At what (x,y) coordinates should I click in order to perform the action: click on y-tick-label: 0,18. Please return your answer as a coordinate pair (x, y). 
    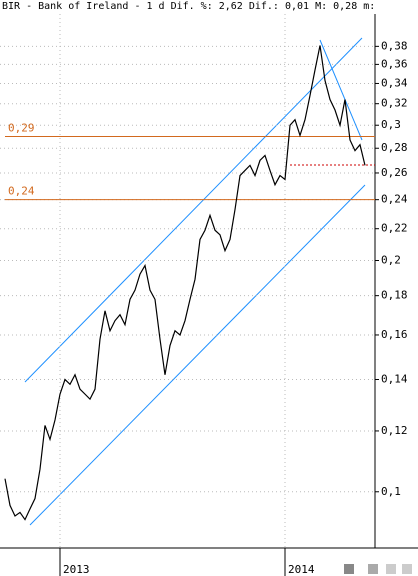
    Looking at the image, I should click on (394, 295).